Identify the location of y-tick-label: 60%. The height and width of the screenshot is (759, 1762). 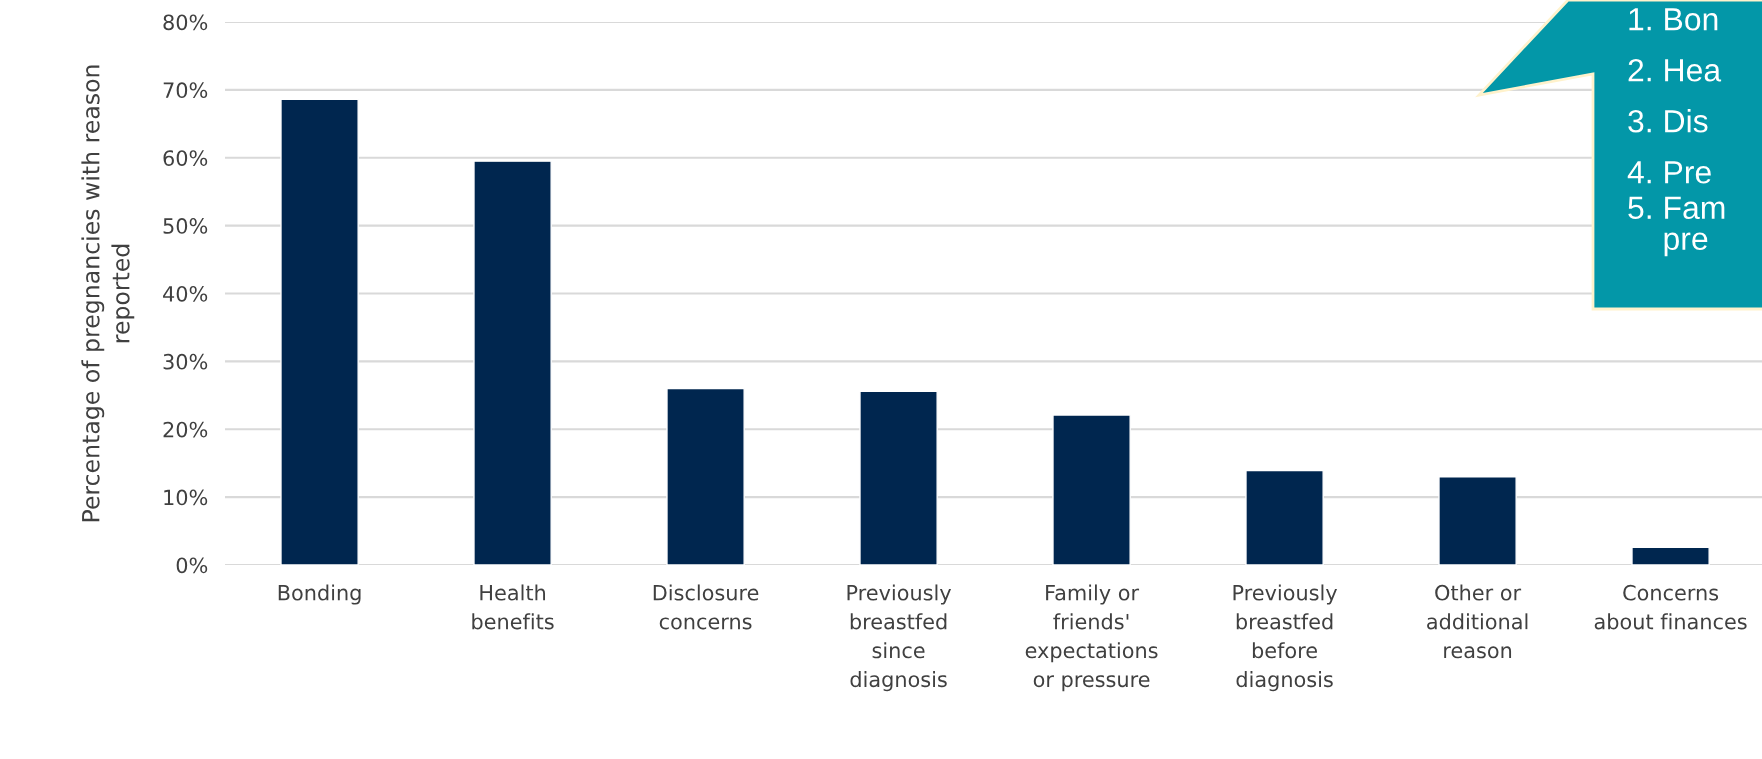
(185, 158).